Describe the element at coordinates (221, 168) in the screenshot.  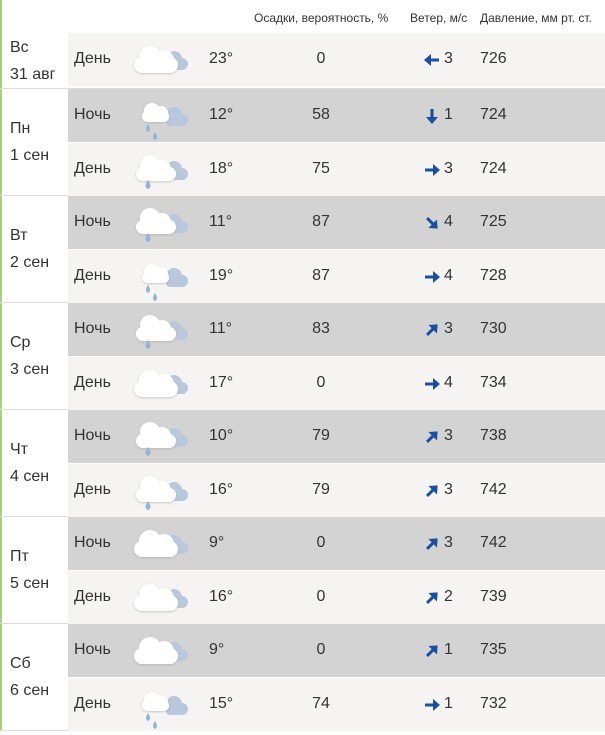
I see `temperature: 18°` at that location.